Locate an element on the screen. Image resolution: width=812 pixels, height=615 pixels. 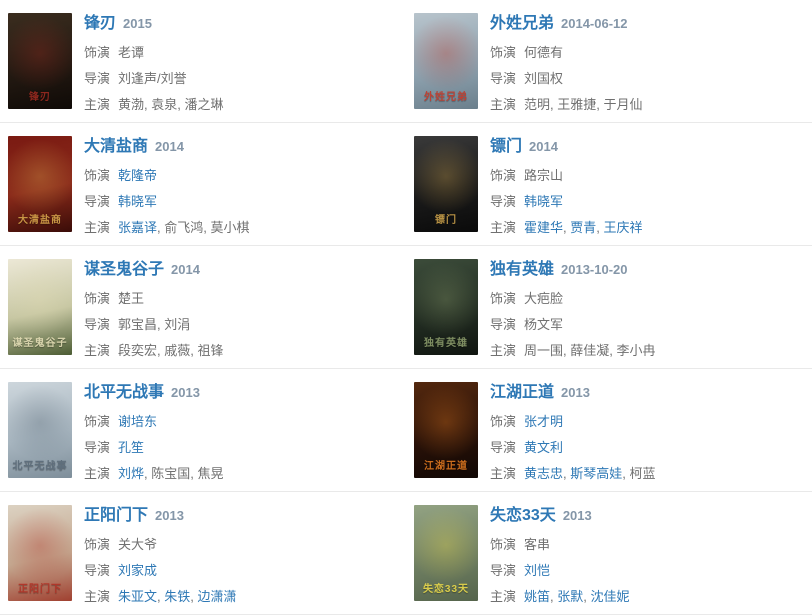
person-link: 刘烨 is located at coordinates (131, 473).